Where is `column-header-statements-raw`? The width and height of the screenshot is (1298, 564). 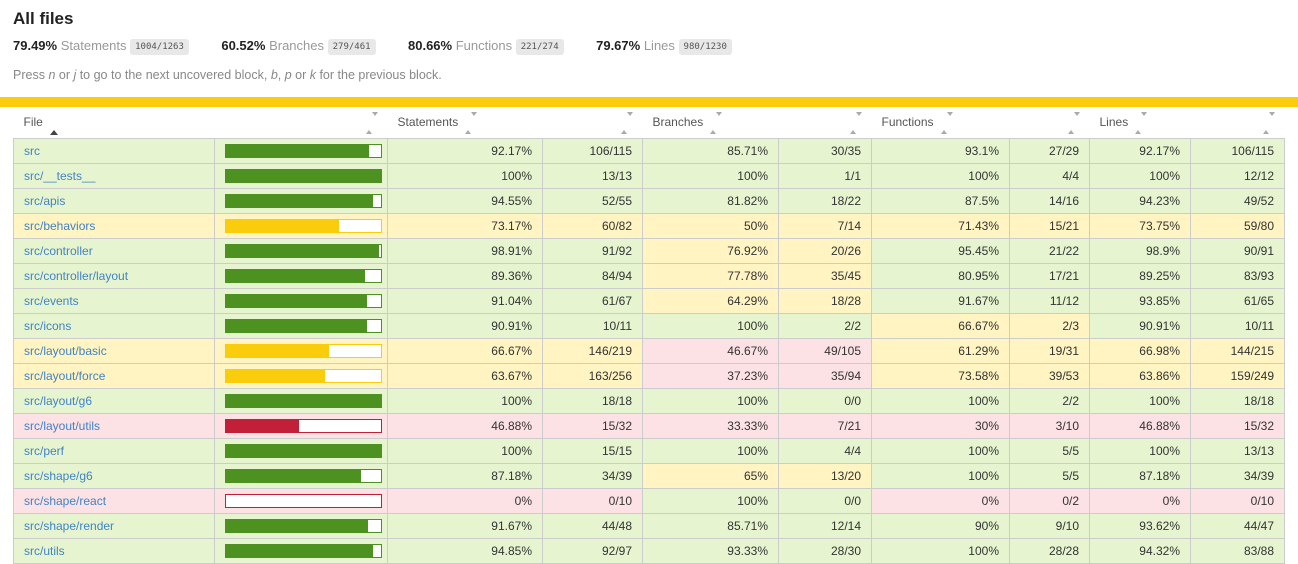 column-header-statements-raw is located at coordinates (593, 122).